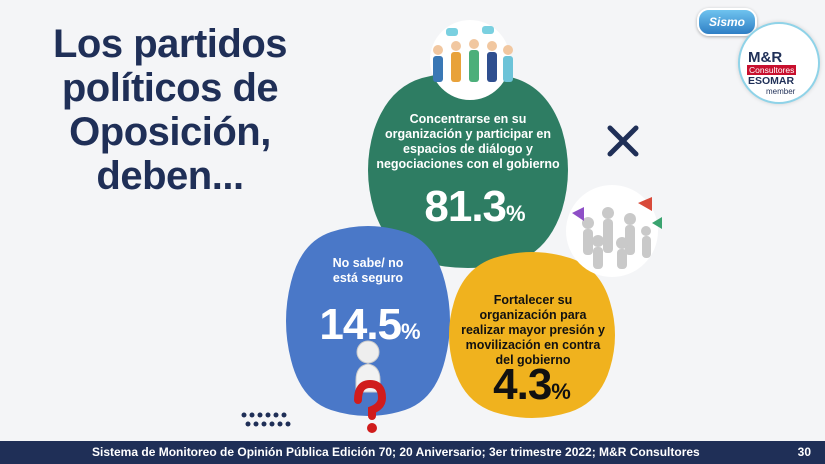 This screenshot has height=464, width=825. Describe the element at coordinates (781, 91) in the screenshot. I see `esomar-member-text: member` at that location.